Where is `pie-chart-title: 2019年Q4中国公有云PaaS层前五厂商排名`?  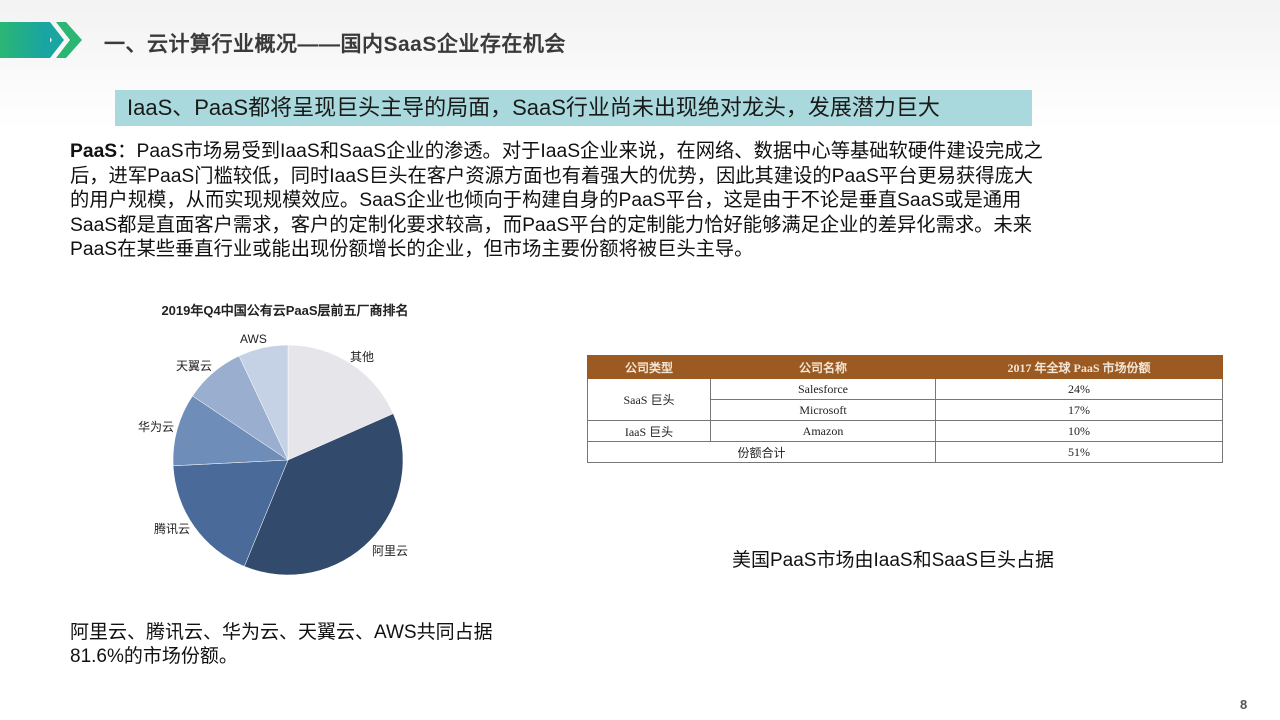 pie-chart-title: 2019年Q4中国公有云PaaS层前五厂商排名 is located at coordinates (285, 310).